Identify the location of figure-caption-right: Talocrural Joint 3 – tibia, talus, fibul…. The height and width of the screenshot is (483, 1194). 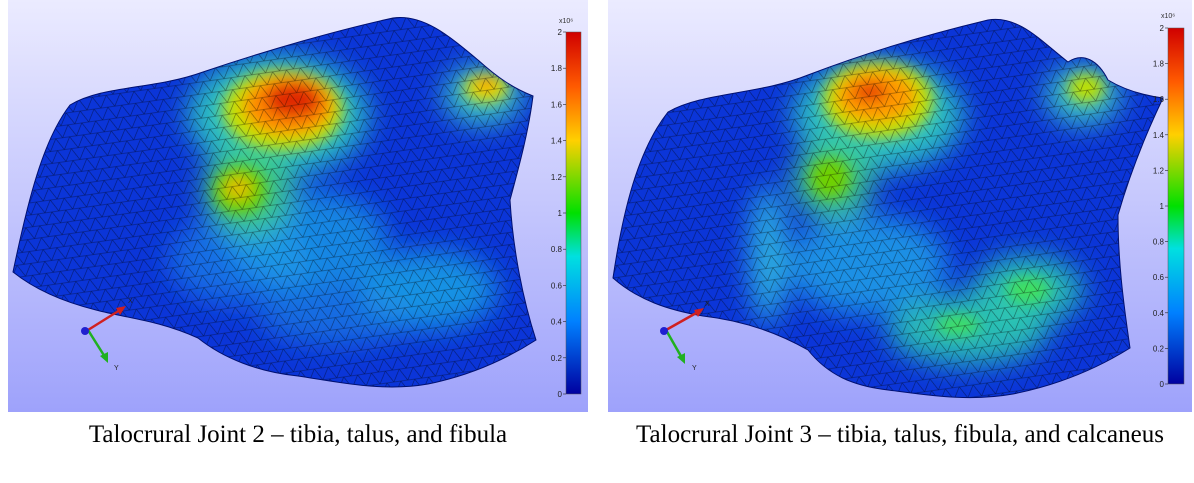
(900, 434).